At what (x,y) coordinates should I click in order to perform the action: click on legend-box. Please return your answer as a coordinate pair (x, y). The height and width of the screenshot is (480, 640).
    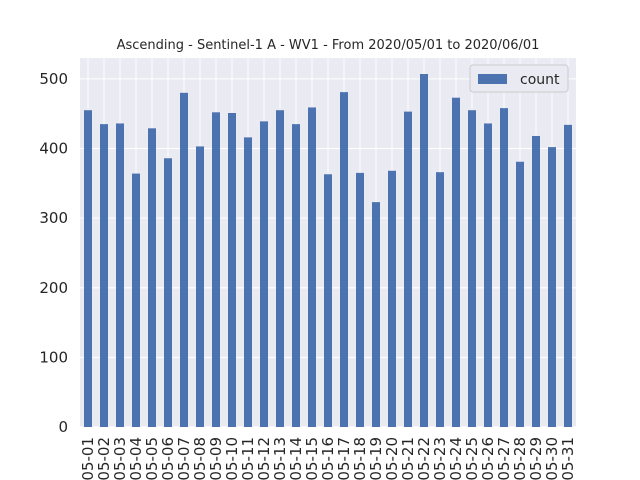
    Looking at the image, I should click on (519, 78).